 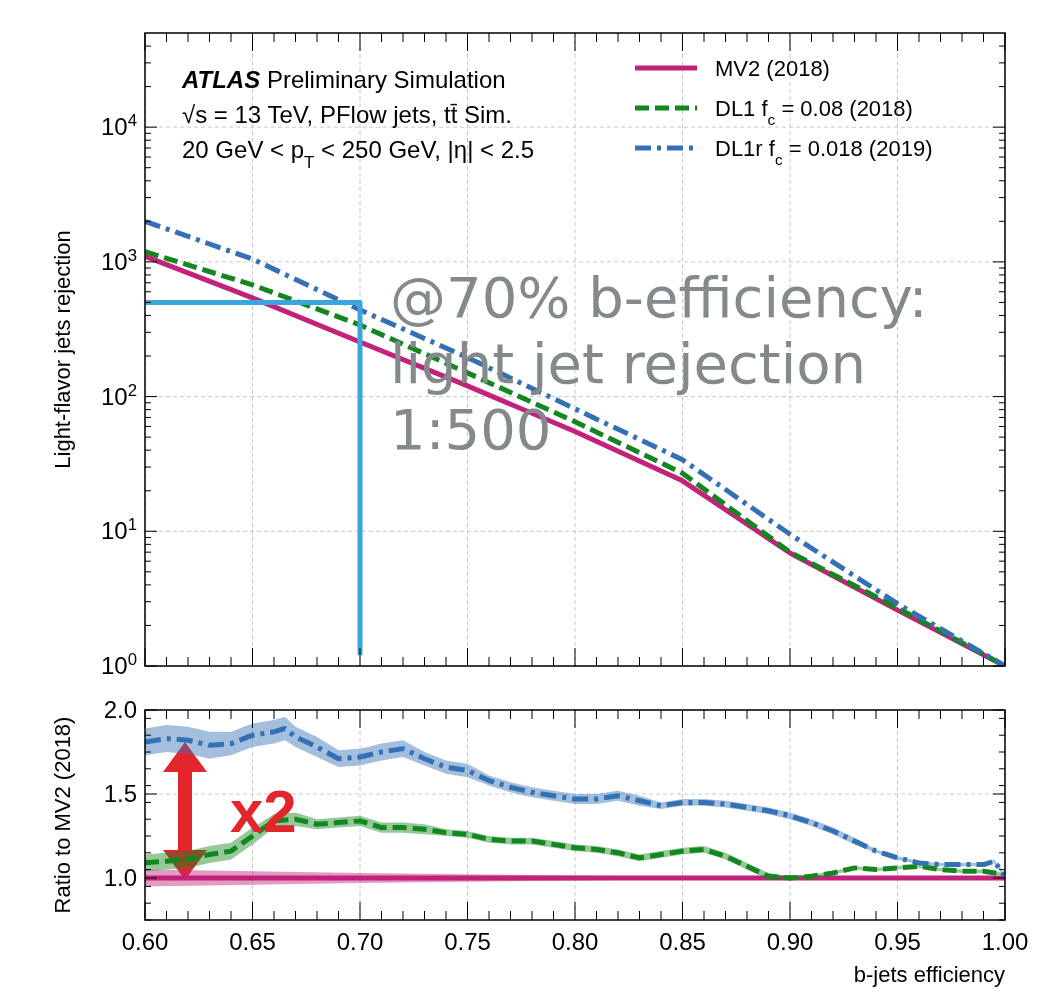 What do you see at coordinates (252, 941) in the screenshot?
I see `x-tick-label: 0.65` at bounding box center [252, 941].